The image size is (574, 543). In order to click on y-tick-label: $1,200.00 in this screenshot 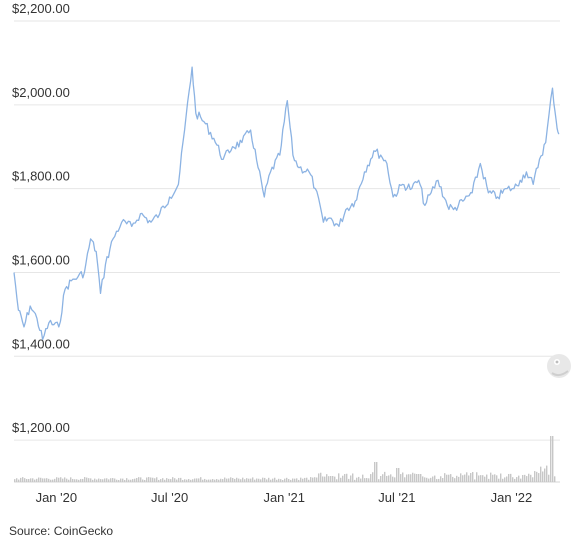, I will do `click(41, 427)`.